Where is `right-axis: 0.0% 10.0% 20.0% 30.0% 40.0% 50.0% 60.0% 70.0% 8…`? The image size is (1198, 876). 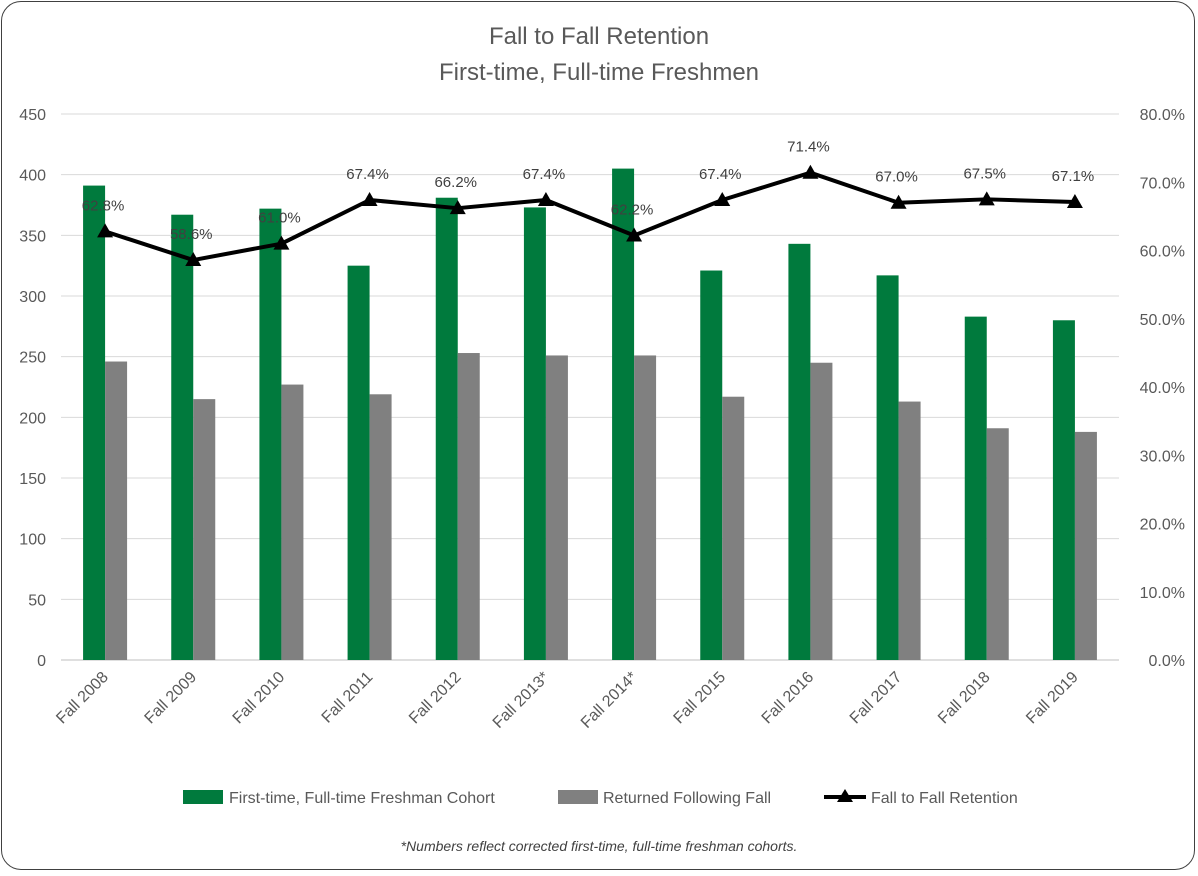
right-axis: 0.0% 10.0% 20.0% 30.0% 40.0% 50.0% 60.0% 70.0% 8… is located at coordinates (1162, 388).